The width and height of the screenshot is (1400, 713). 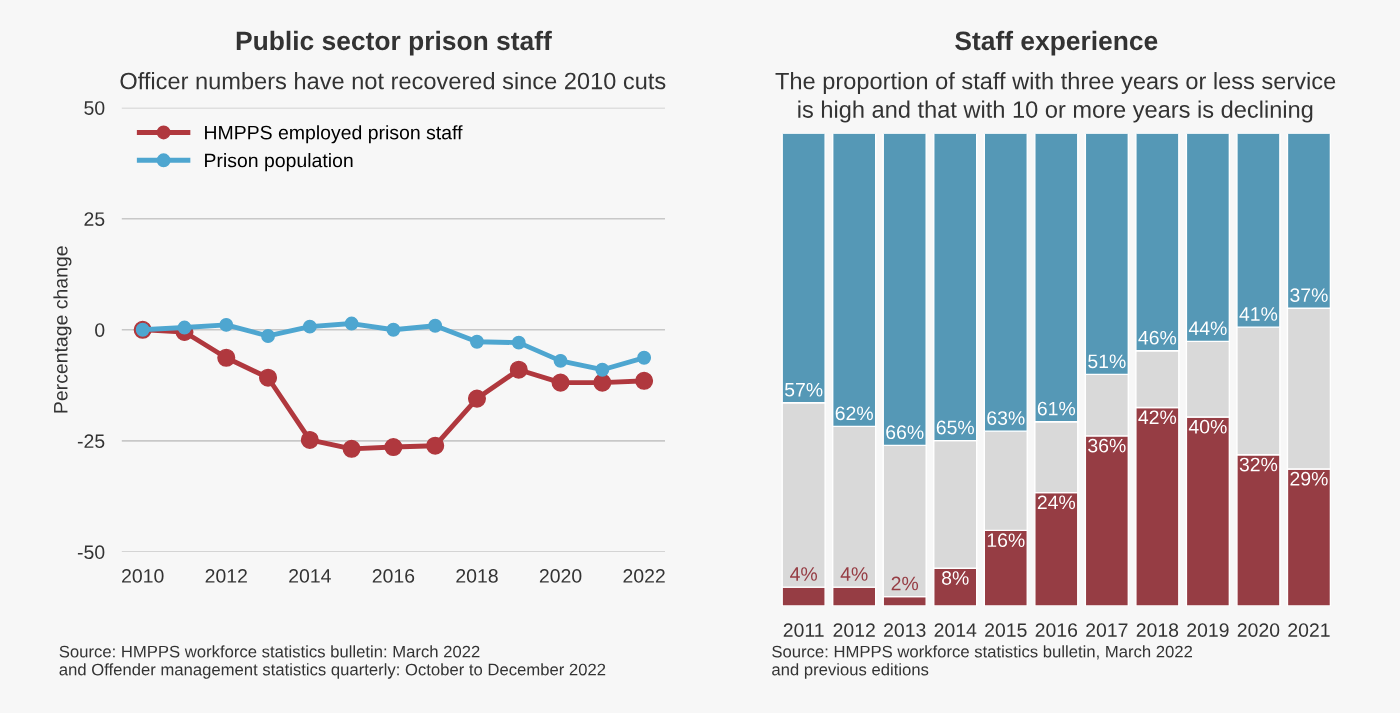 What do you see at coordinates (1207, 426) in the screenshot?
I see `data-label: 40%` at bounding box center [1207, 426].